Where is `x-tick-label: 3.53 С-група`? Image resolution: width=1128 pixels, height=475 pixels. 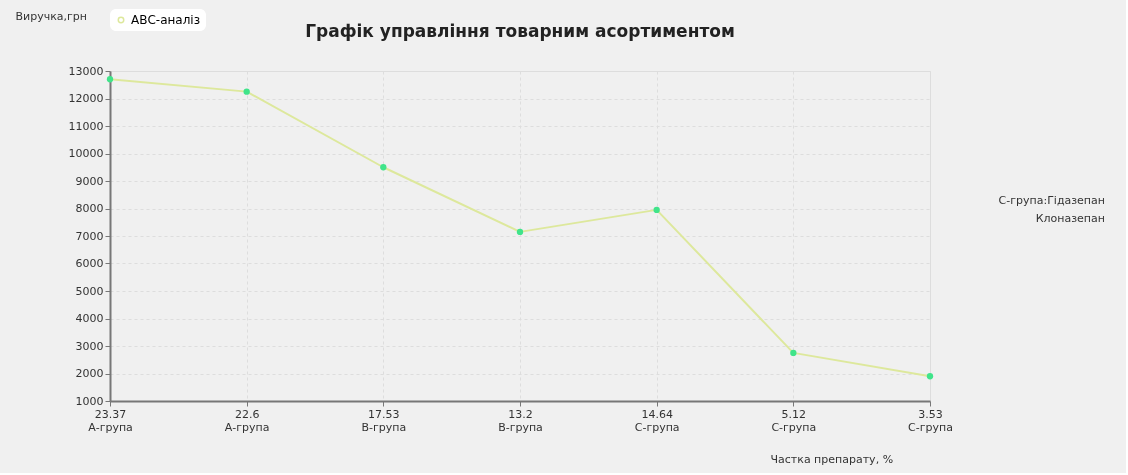 x-tick-label: 3.53 С-група is located at coordinates (930, 420).